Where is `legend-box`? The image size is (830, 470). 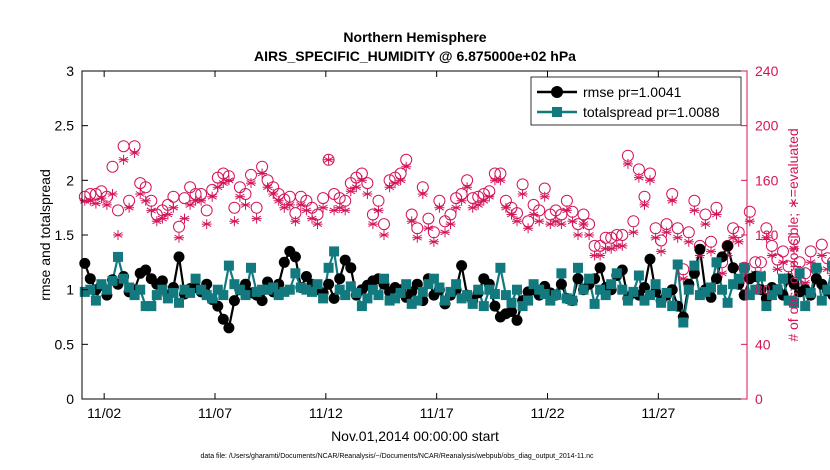
legend-box is located at coordinates (636, 101).